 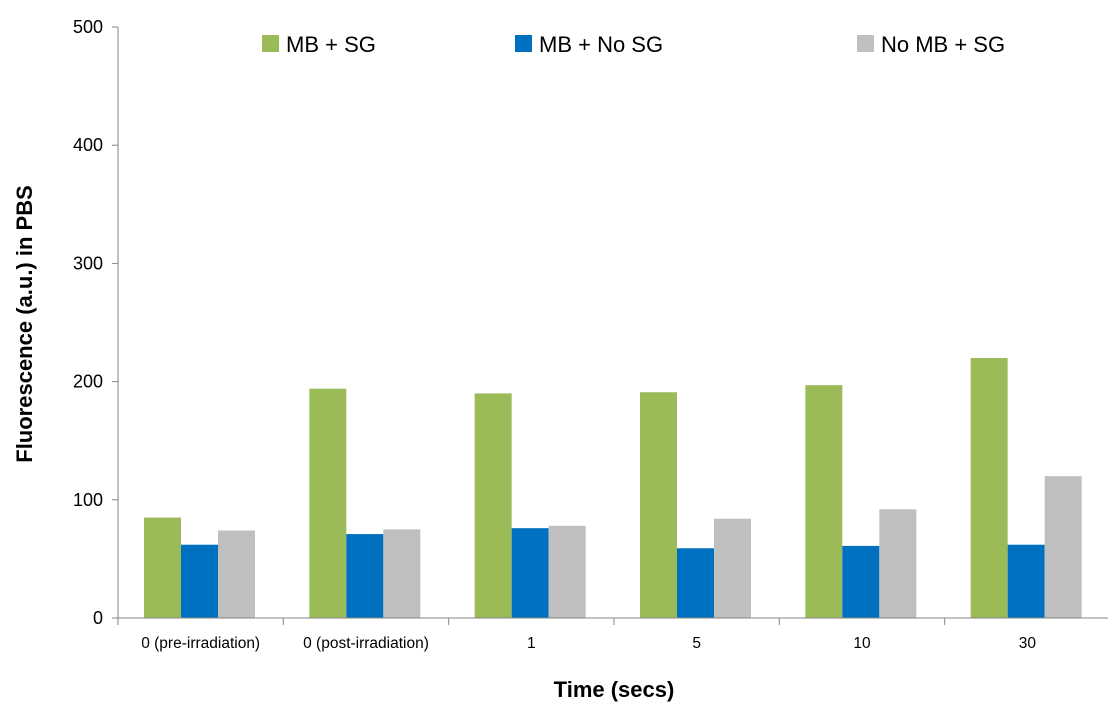 What do you see at coordinates (601, 44) in the screenshot?
I see `legend-label-mb-no-sg: MB + No SG` at bounding box center [601, 44].